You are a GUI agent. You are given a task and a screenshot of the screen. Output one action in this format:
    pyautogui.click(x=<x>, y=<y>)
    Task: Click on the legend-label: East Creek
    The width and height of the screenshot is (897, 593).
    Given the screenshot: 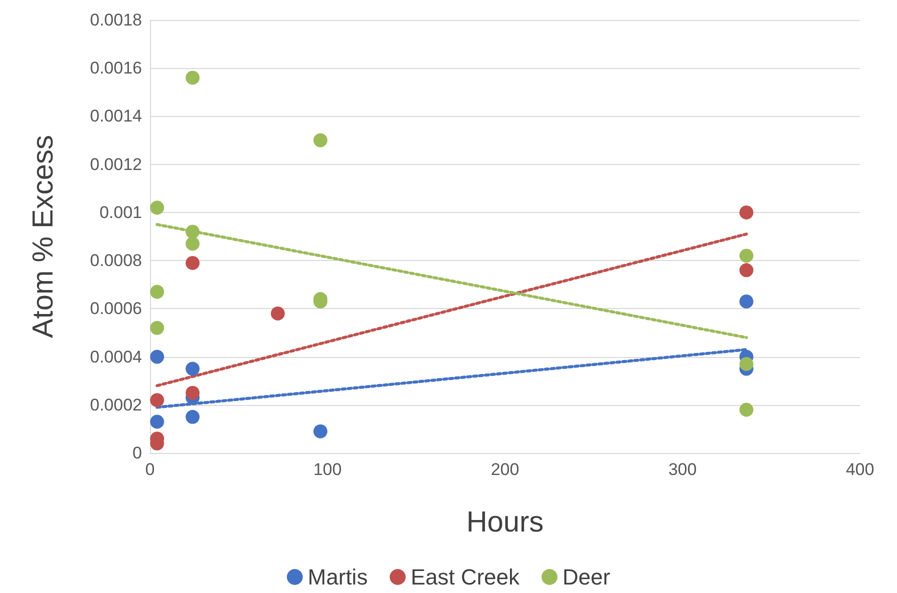 What is the action you would take?
    pyautogui.click(x=465, y=577)
    